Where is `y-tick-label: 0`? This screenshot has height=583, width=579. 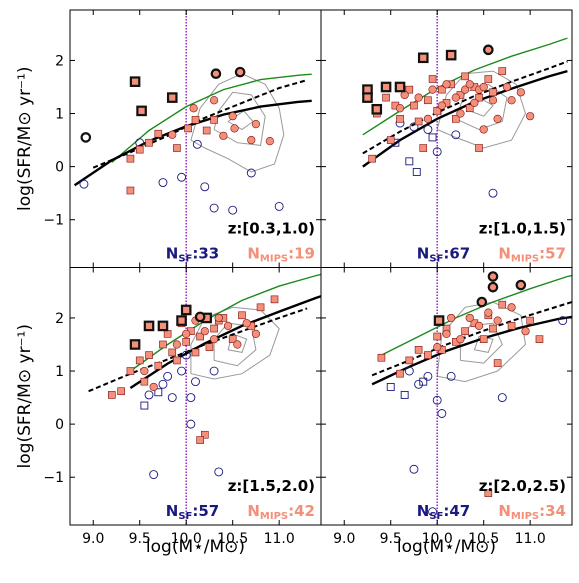 y-tick-label: 0 is located at coordinates (59, 168).